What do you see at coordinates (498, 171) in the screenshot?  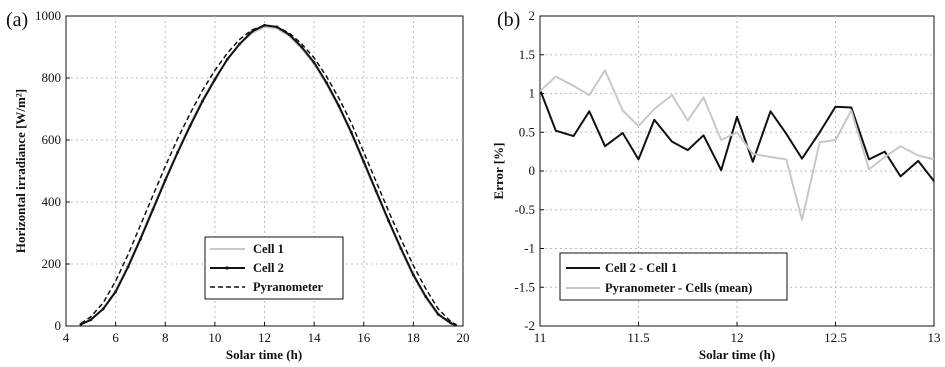 I see `panel-b-ylabel: Error [%]` at bounding box center [498, 171].